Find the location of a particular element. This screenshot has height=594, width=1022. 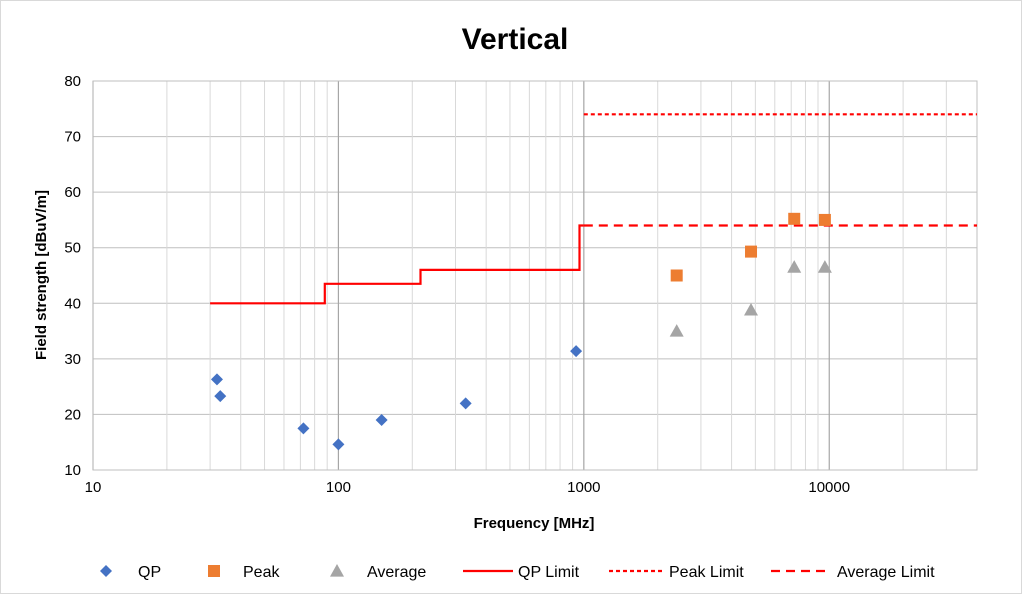

x-tick-label: 1000 is located at coordinates (583, 487).